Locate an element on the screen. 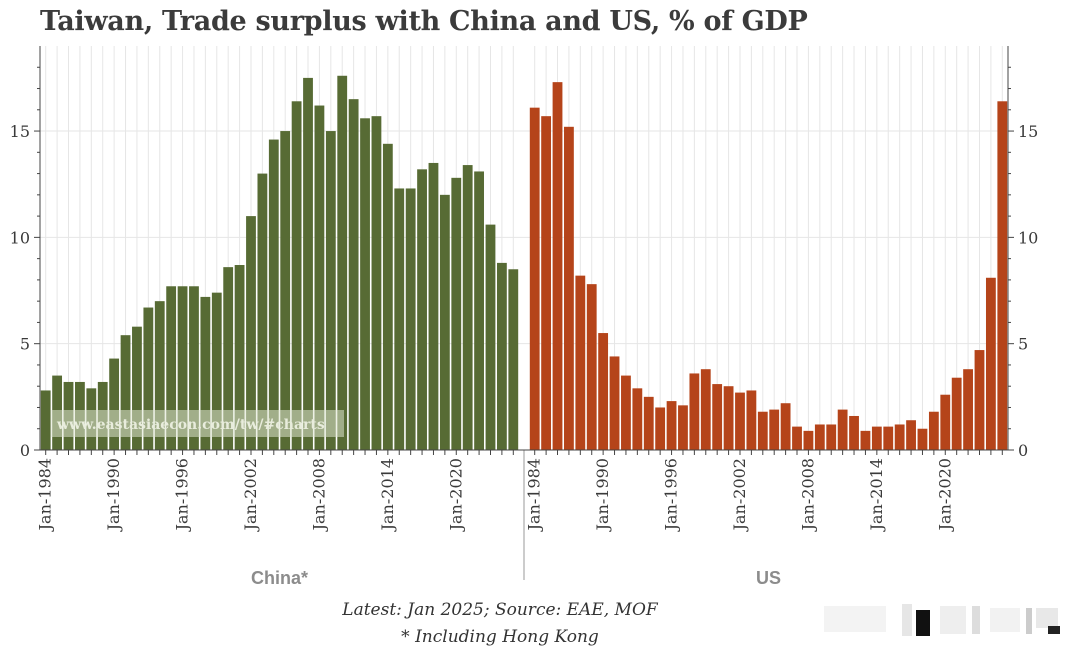 This screenshot has height=654, width=1080. y-tick-label: 0 is located at coordinates (25, 450).